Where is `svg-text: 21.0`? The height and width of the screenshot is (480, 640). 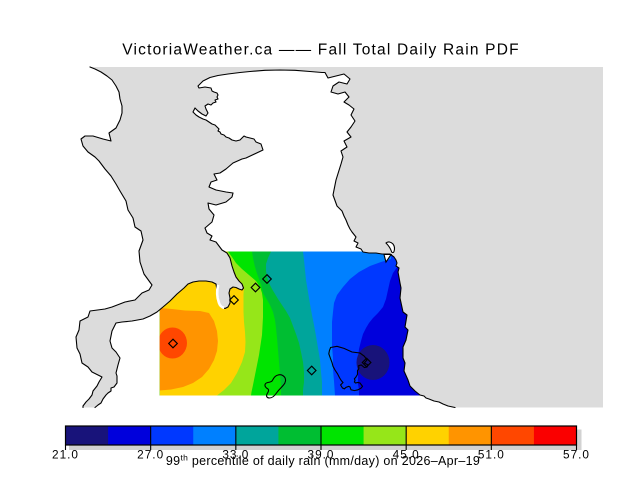 svg-text: 21.0 is located at coordinates (65, 455).